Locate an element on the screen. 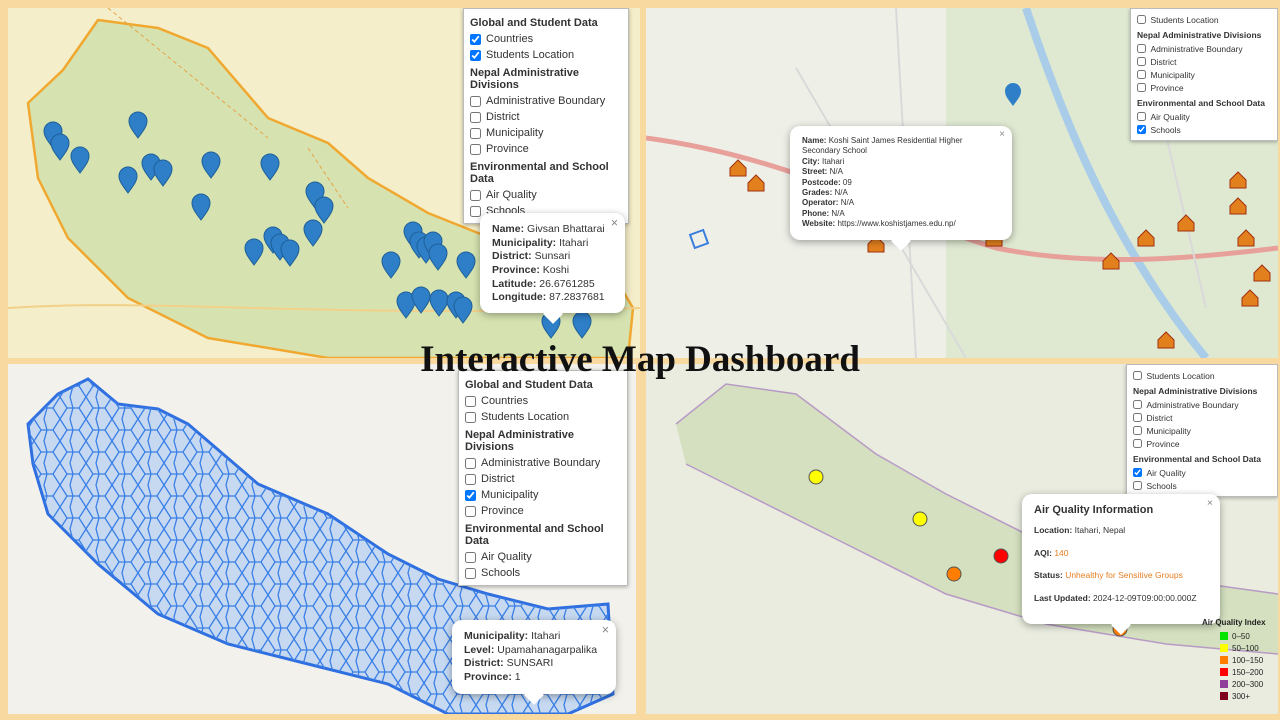  field-label: AQI: is located at coordinates (1043, 552).